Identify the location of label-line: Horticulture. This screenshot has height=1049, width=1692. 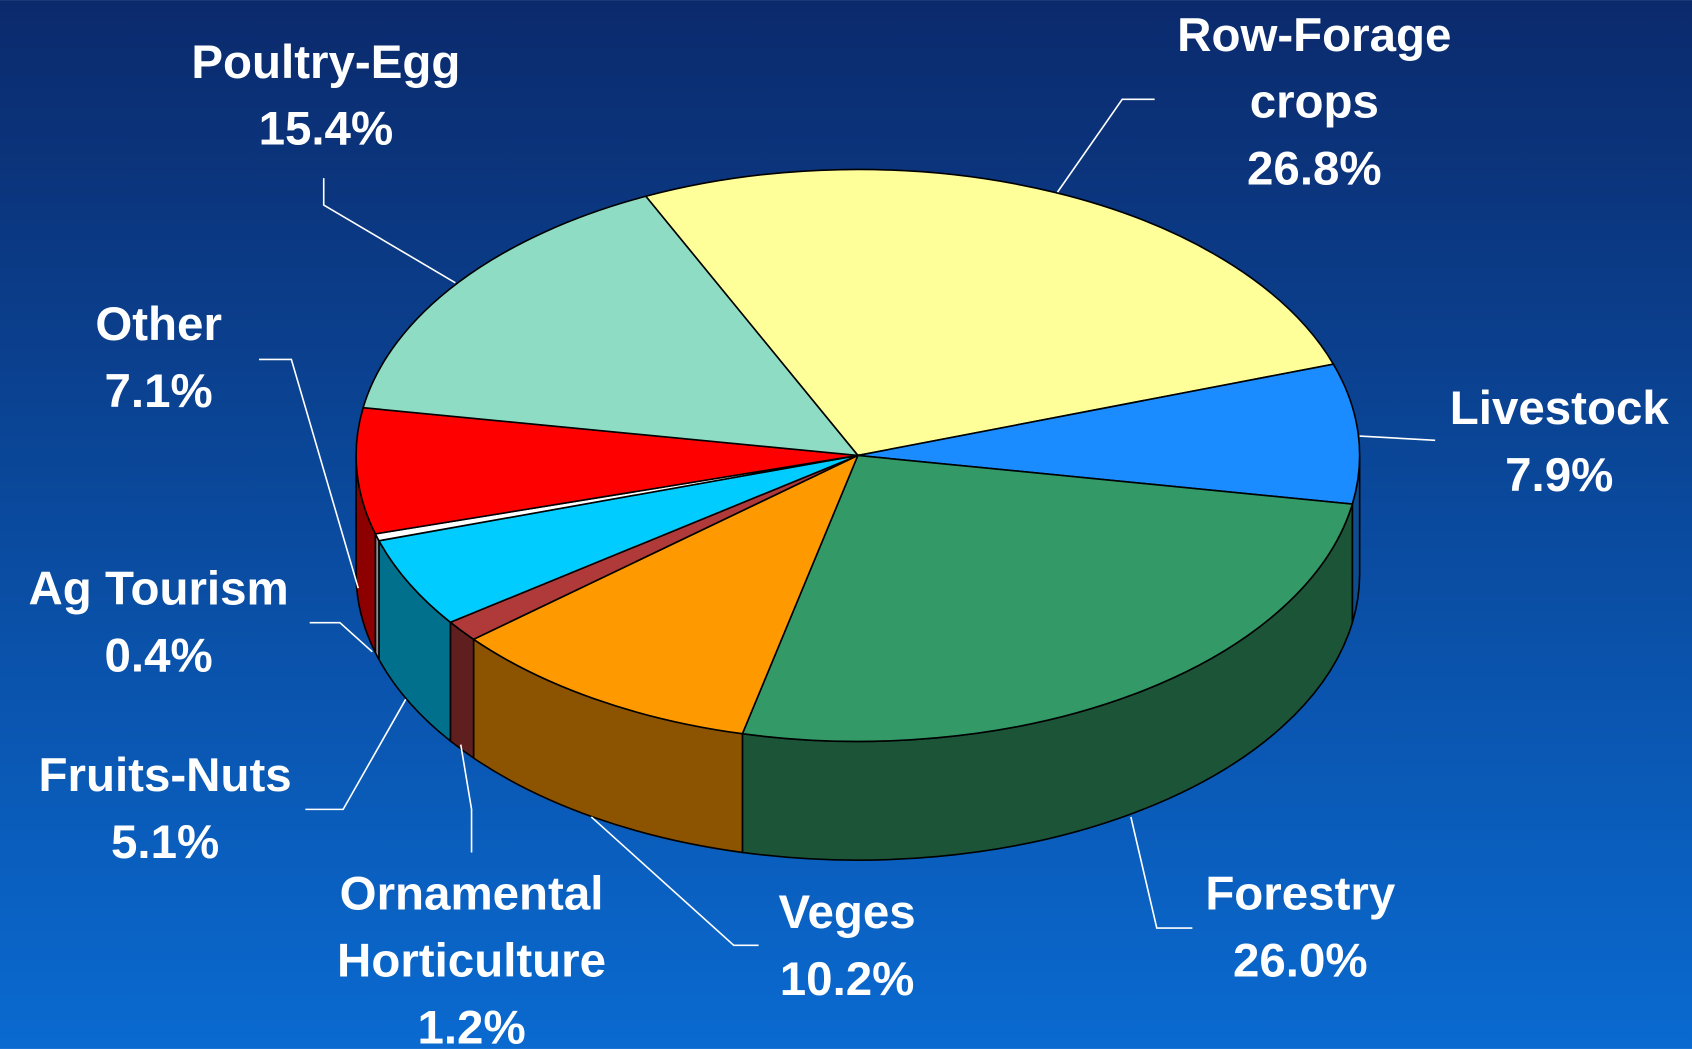
(471, 961).